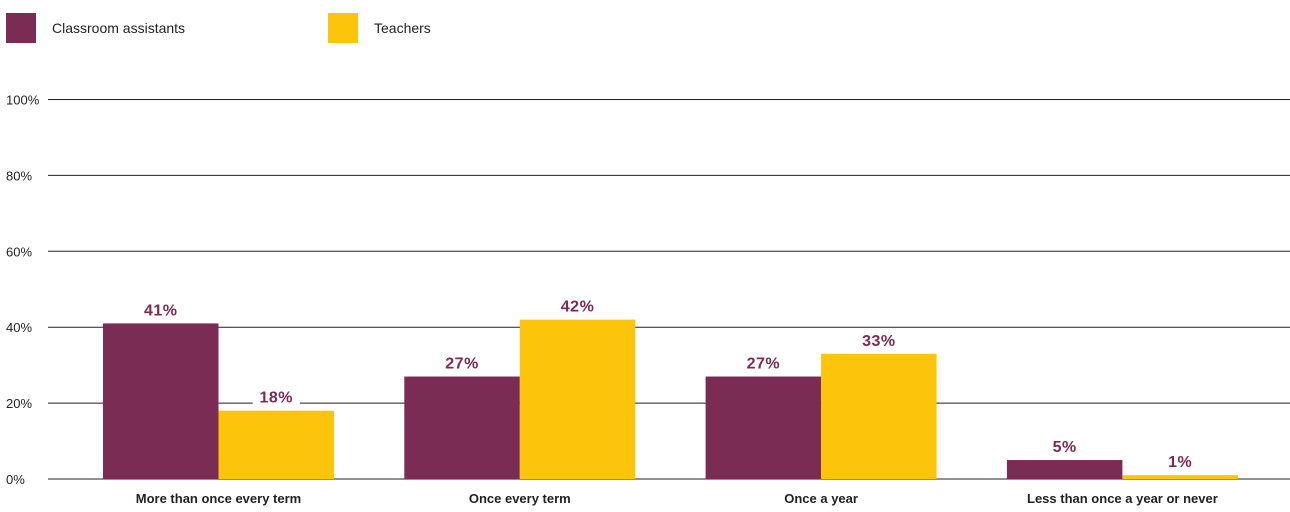 The width and height of the screenshot is (1290, 512). What do you see at coordinates (161, 310) in the screenshot?
I see `value-label: 41%` at bounding box center [161, 310].